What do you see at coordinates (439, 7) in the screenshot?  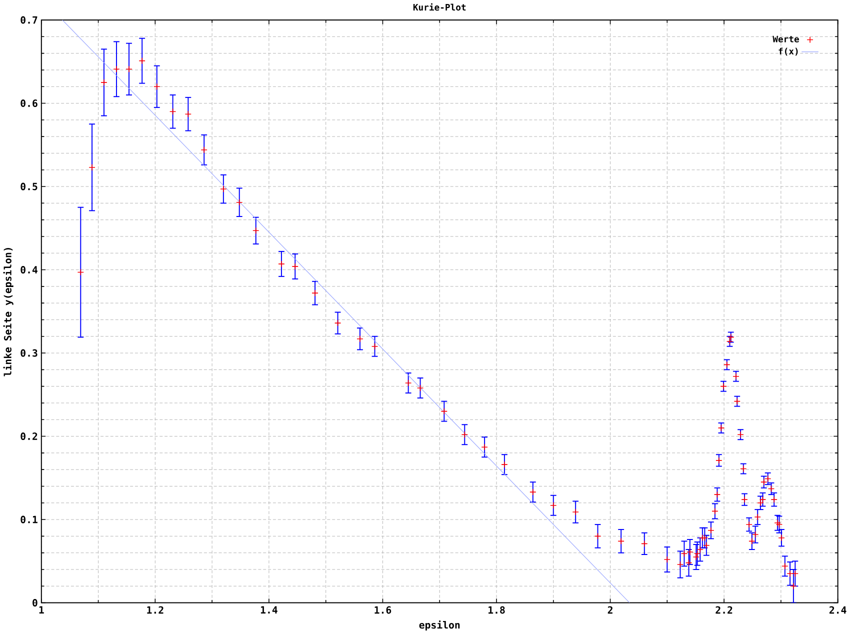 I see `chart-title: Kurie-Plot` at bounding box center [439, 7].